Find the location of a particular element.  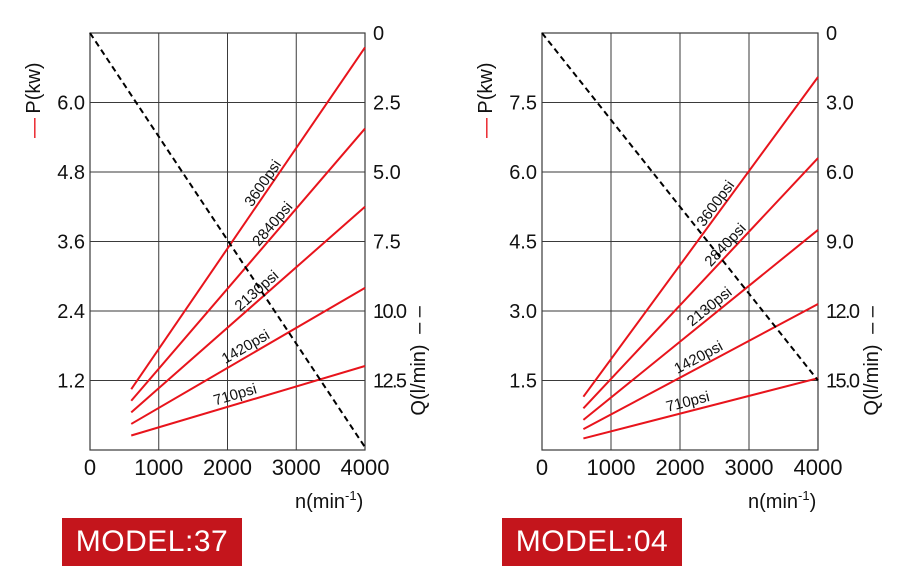

y-right-tick-label: 12.5 is located at coordinates (390, 382).